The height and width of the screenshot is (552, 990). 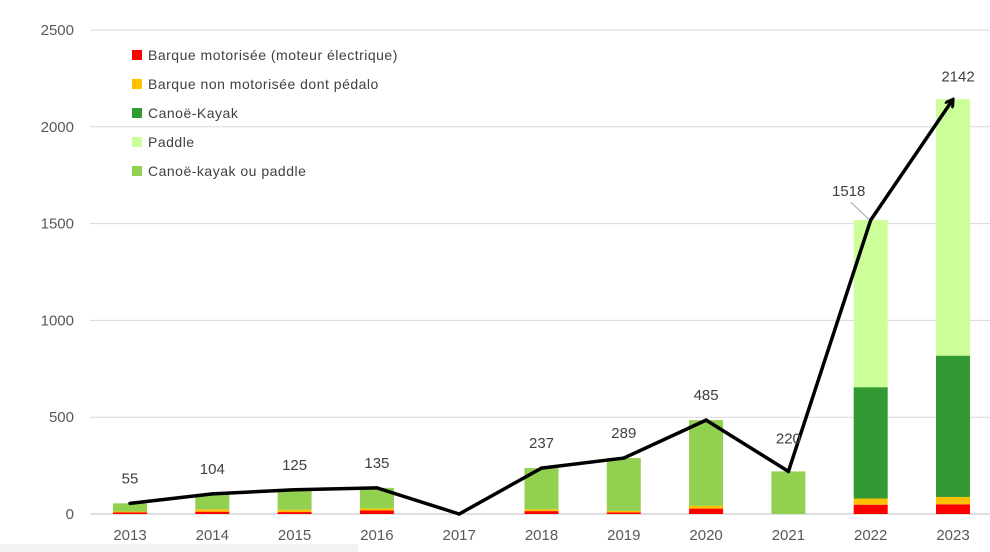 What do you see at coordinates (848, 191) in the screenshot?
I see `data-label: 1518` at bounding box center [848, 191].